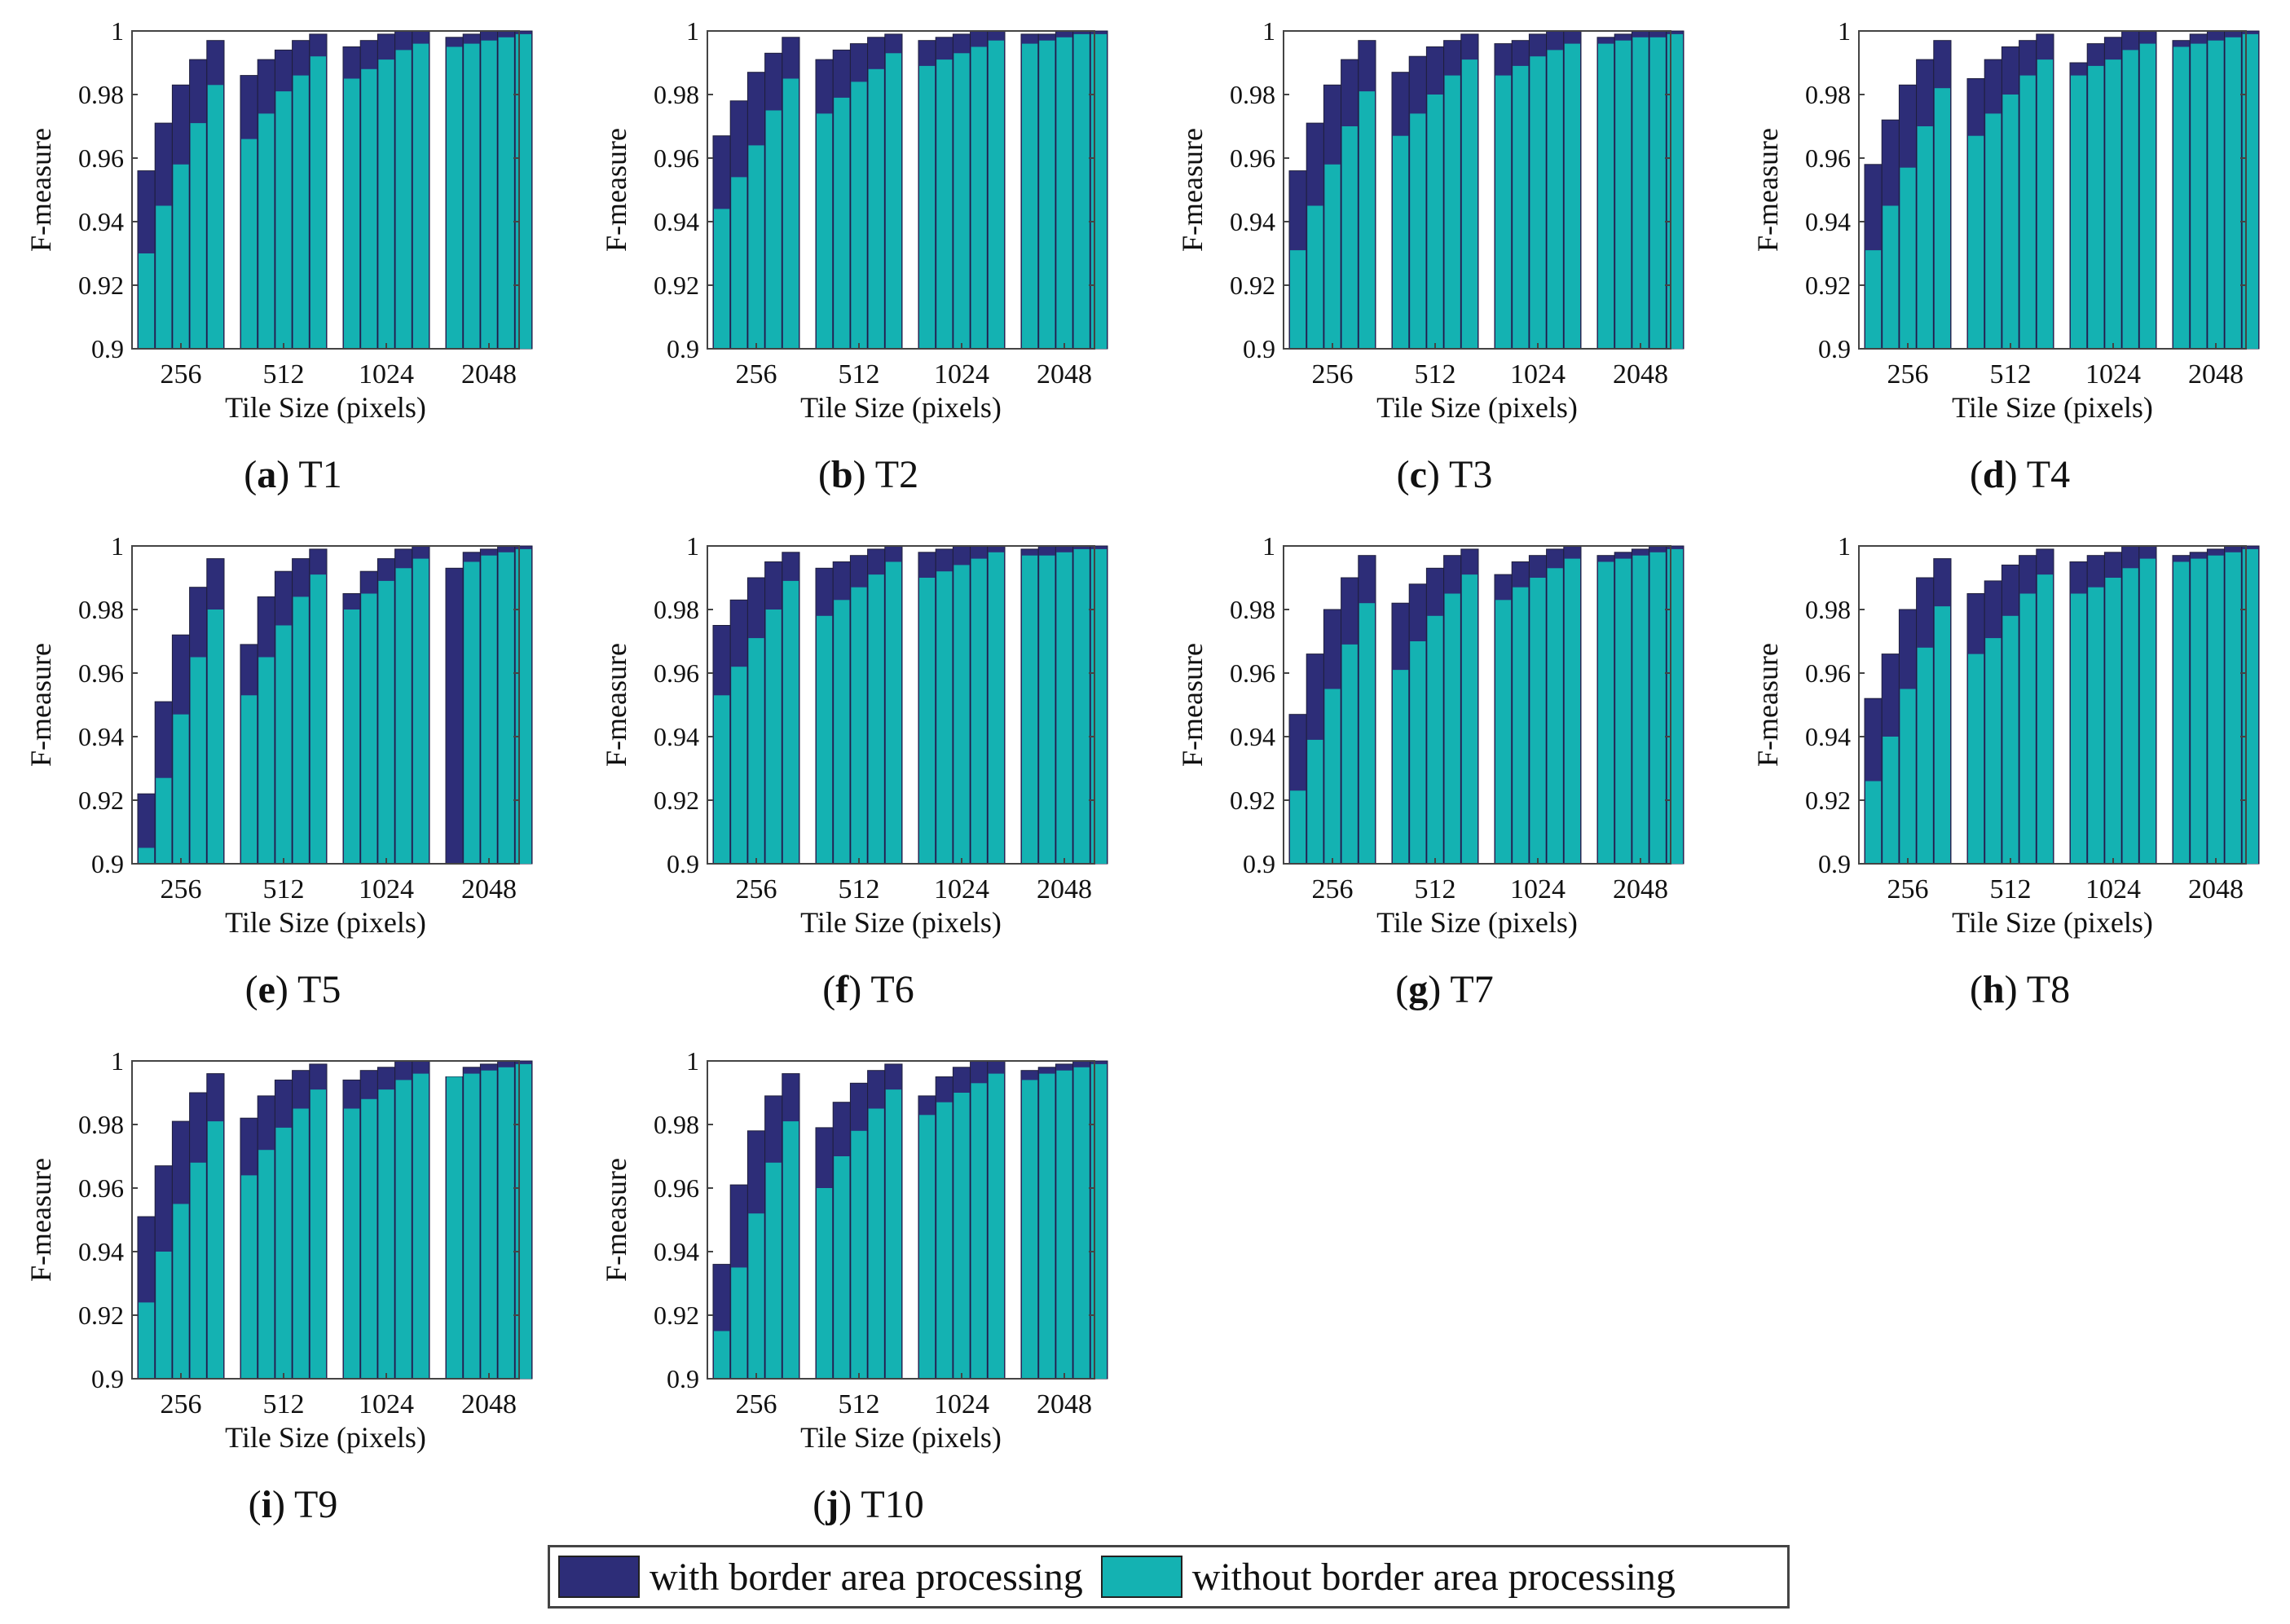 This screenshot has width=2290, height=1624. Describe the element at coordinates (1433, 1577) in the screenshot. I see `legend-label-without: without border area processing` at that location.